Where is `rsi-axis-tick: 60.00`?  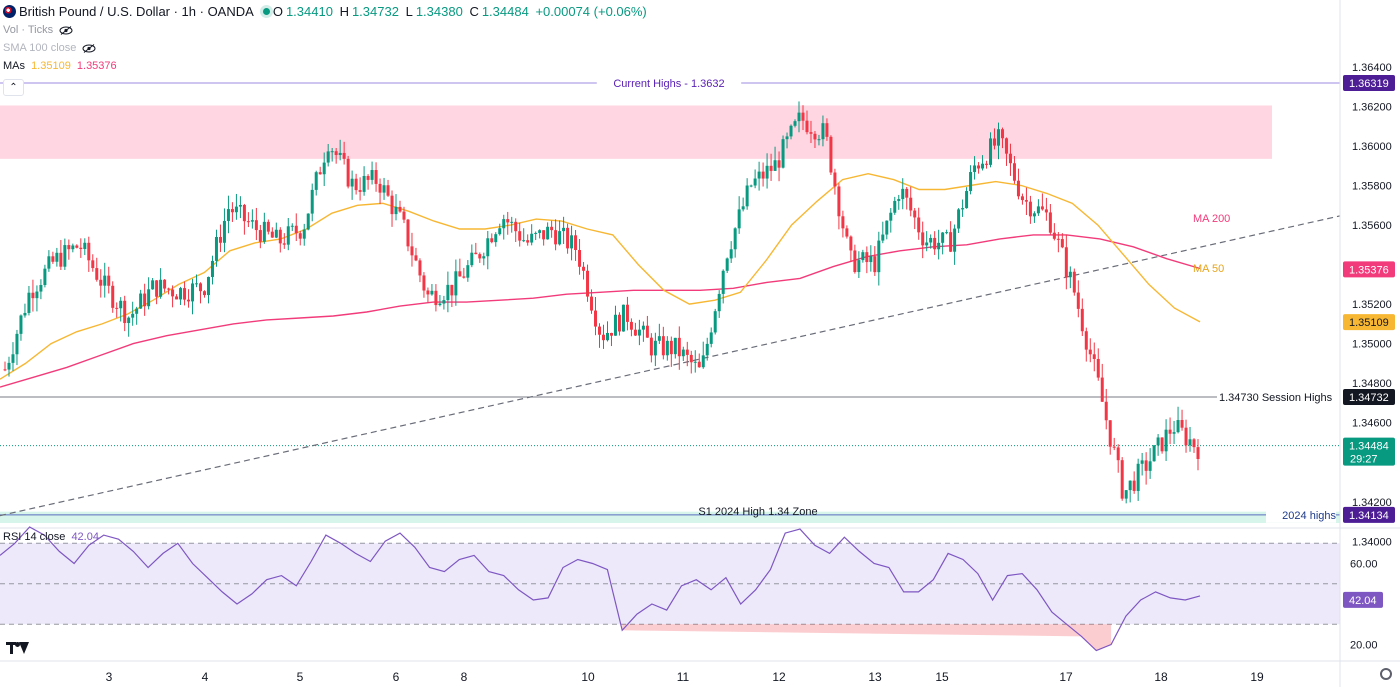 rsi-axis-tick: 60.00 is located at coordinates (1364, 565).